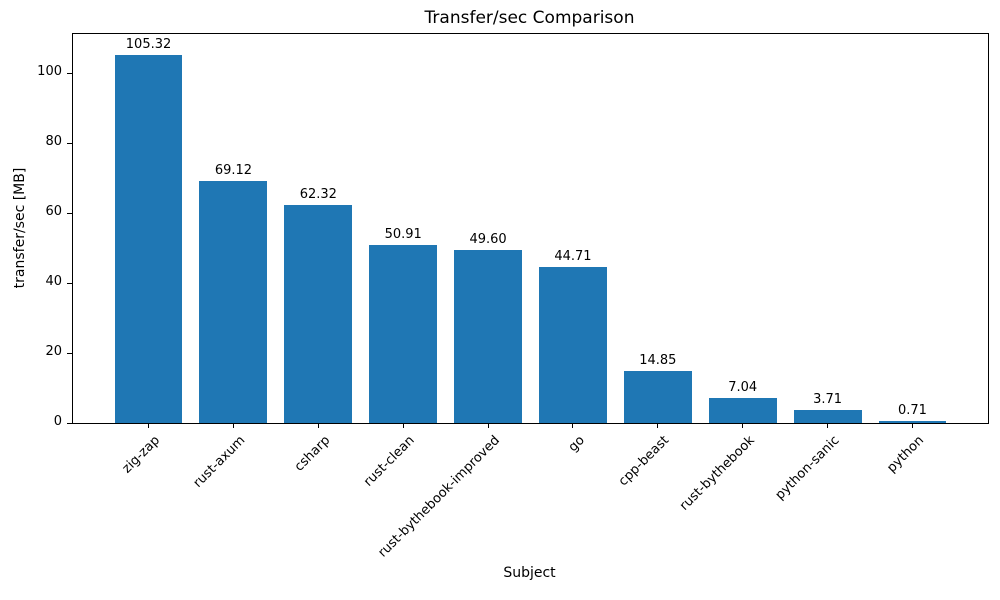 The image size is (1000, 600). I want to click on x-tick-label-rust-bythebook: rust-bythebook, so click(717, 473).